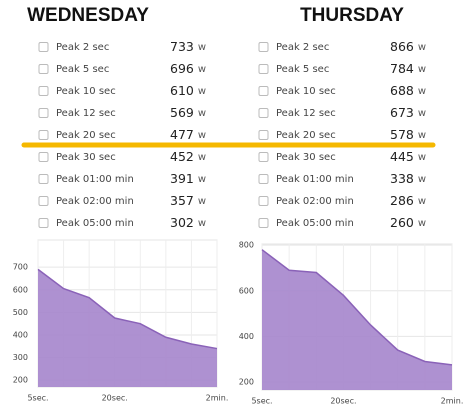  I want to click on y-tick-label: 300, so click(20, 357).